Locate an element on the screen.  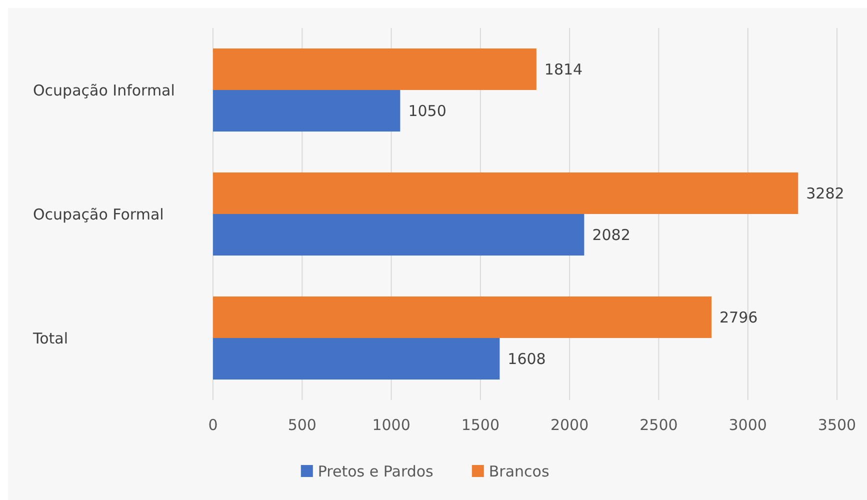
x-tick-label: 3500 is located at coordinates (837, 425).